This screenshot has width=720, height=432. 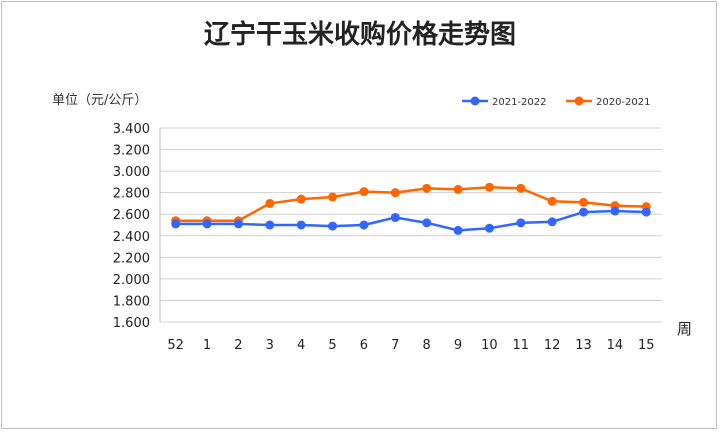 I want to click on series-lines, so click(x=411, y=208).